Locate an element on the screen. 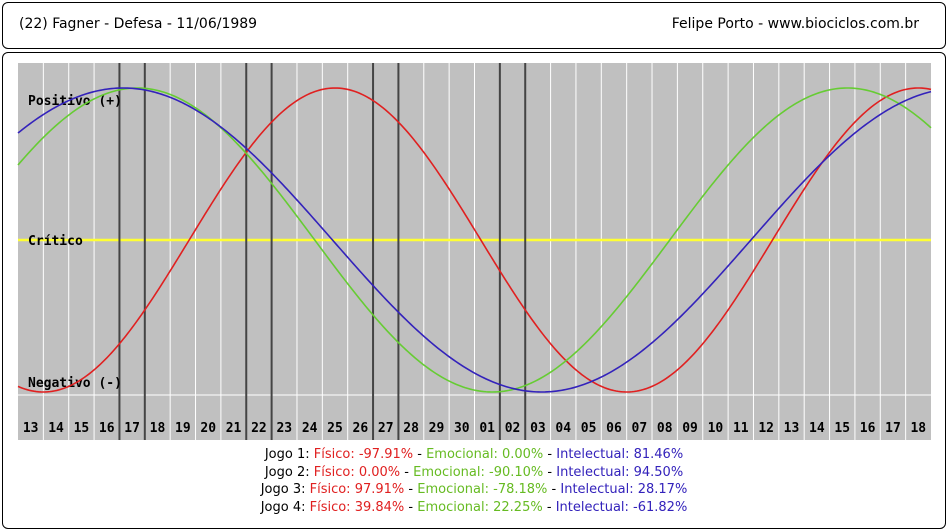 The width and height of the screenshot is (948, 531). reading-emocional: Emocional: -90.10% is located at coordinates (478, 472).